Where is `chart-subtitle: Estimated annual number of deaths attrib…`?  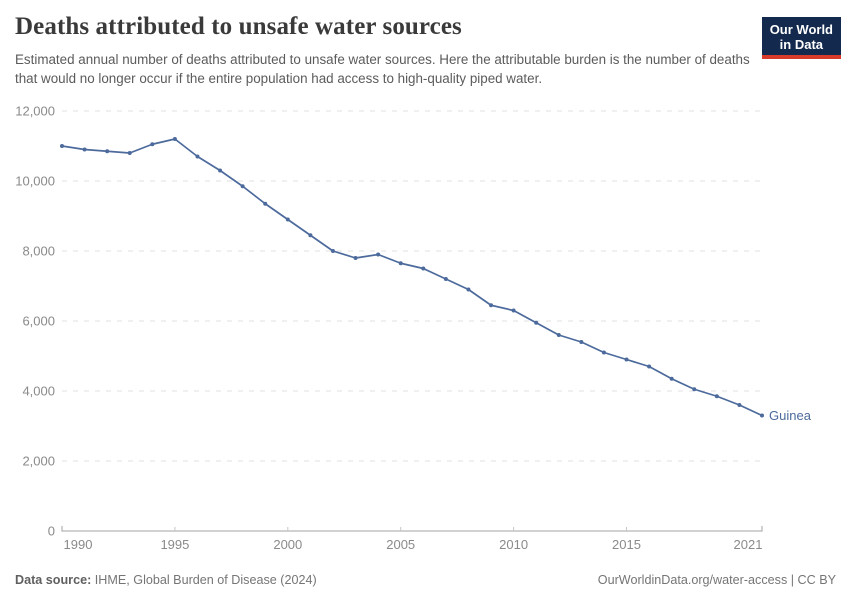 chart-subtitle: Estimated annual number of deaths attrib… is located at coordinates (382, 69).